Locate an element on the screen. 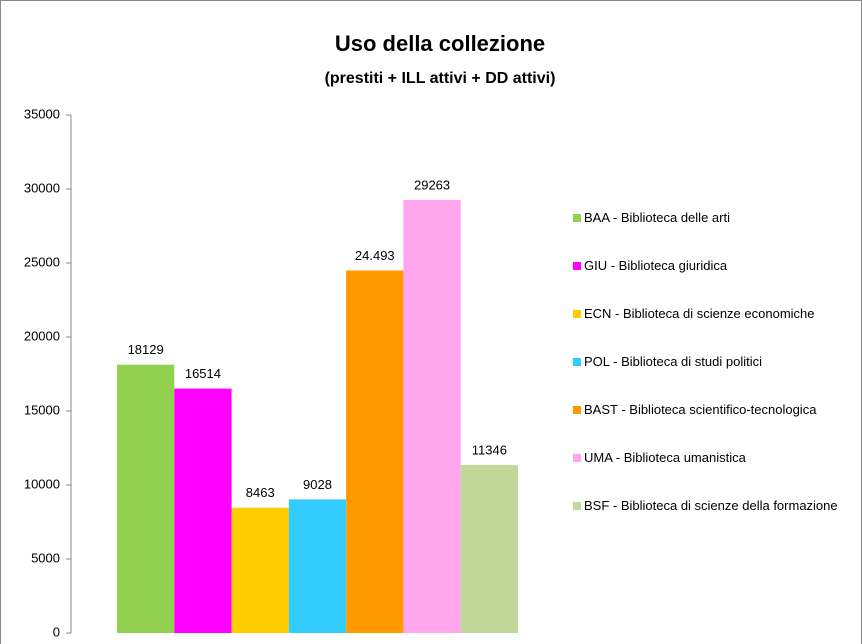 The image size is (862, 644). data-label: 11346 is located at coordinates (489, 450).